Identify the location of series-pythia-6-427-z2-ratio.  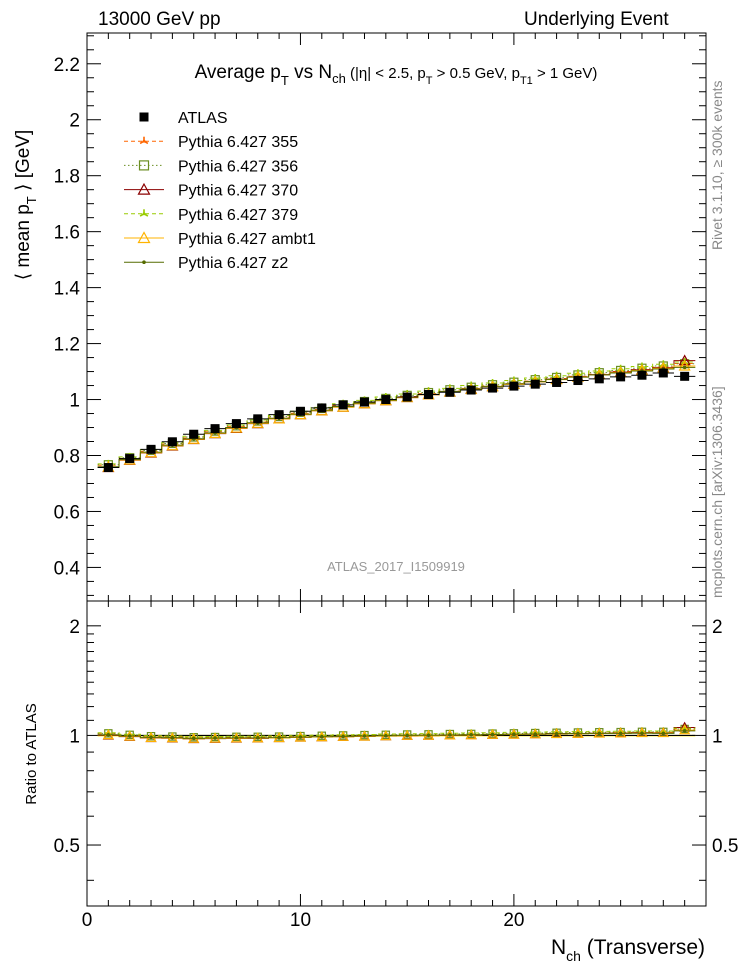
(396, 735).